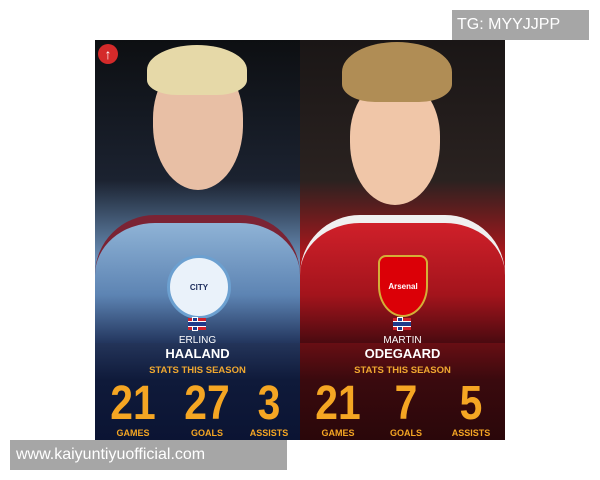 This screenshot has height=480, width=600. I want to click on last-name: ODEGAARD, so click(402, 353).